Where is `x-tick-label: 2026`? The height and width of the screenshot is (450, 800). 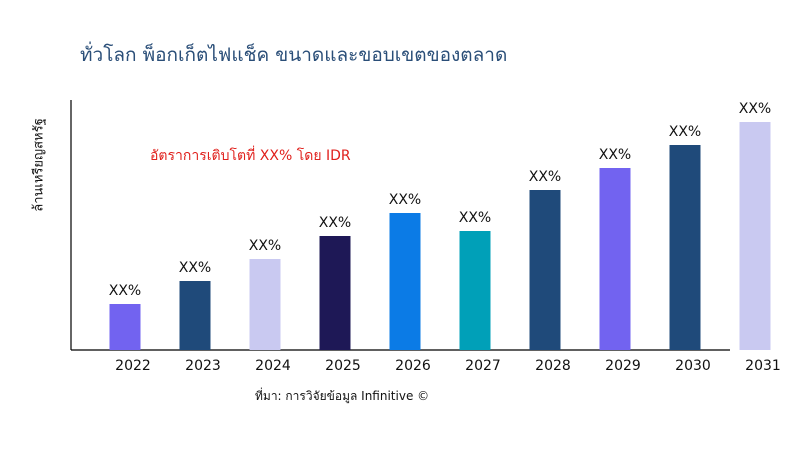
x-tick-label: 2026 is located at coordinates (413, 366).